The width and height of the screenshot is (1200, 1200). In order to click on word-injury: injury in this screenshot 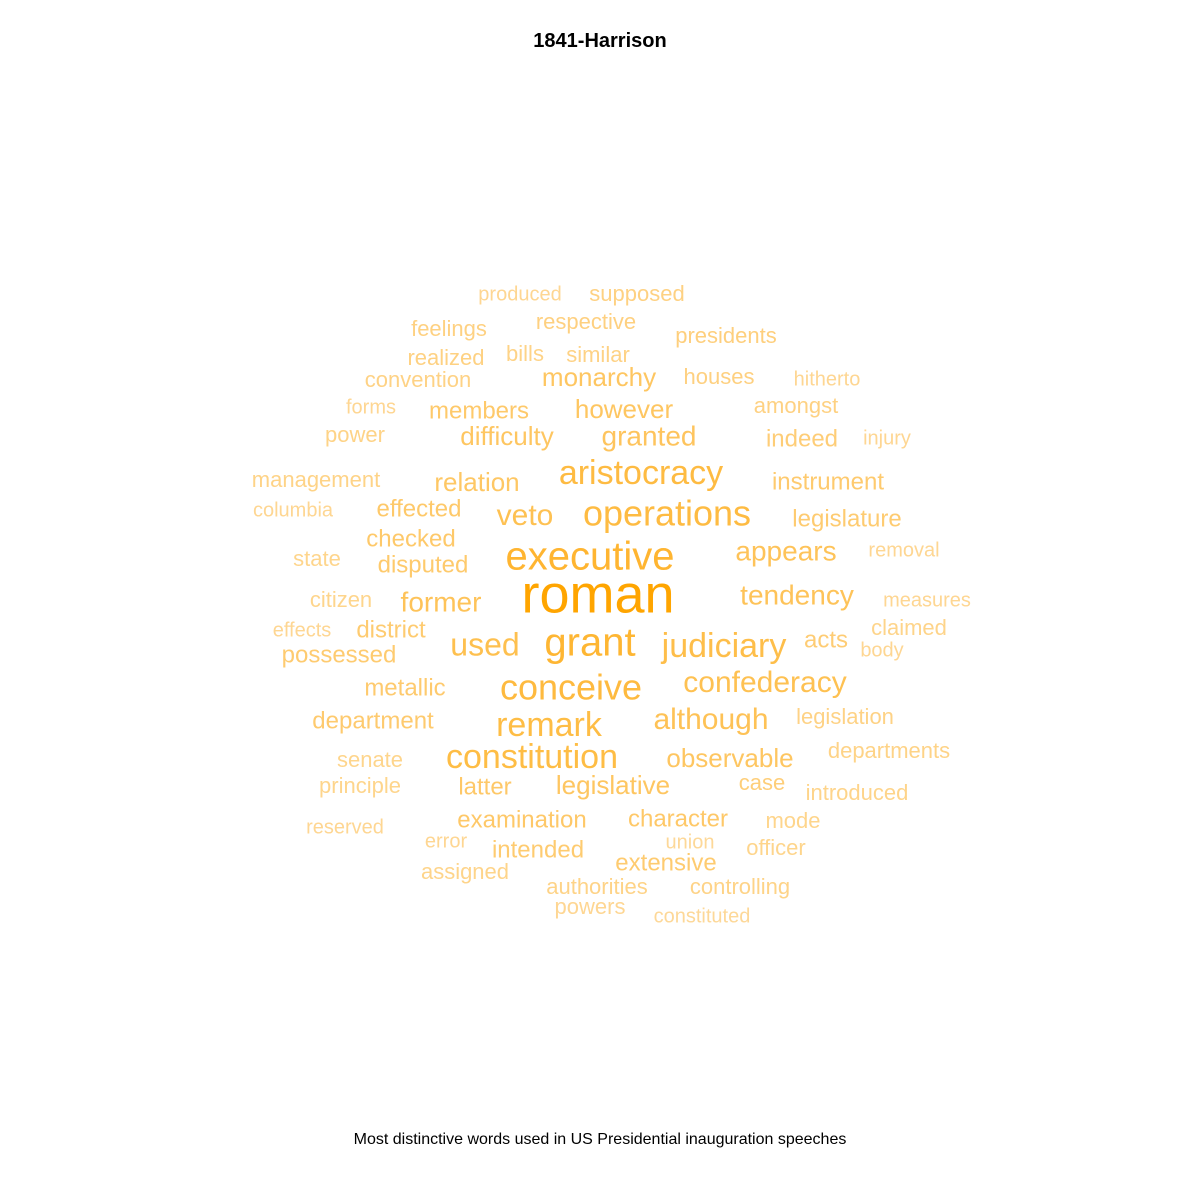, I will do `click(887, 438)`.